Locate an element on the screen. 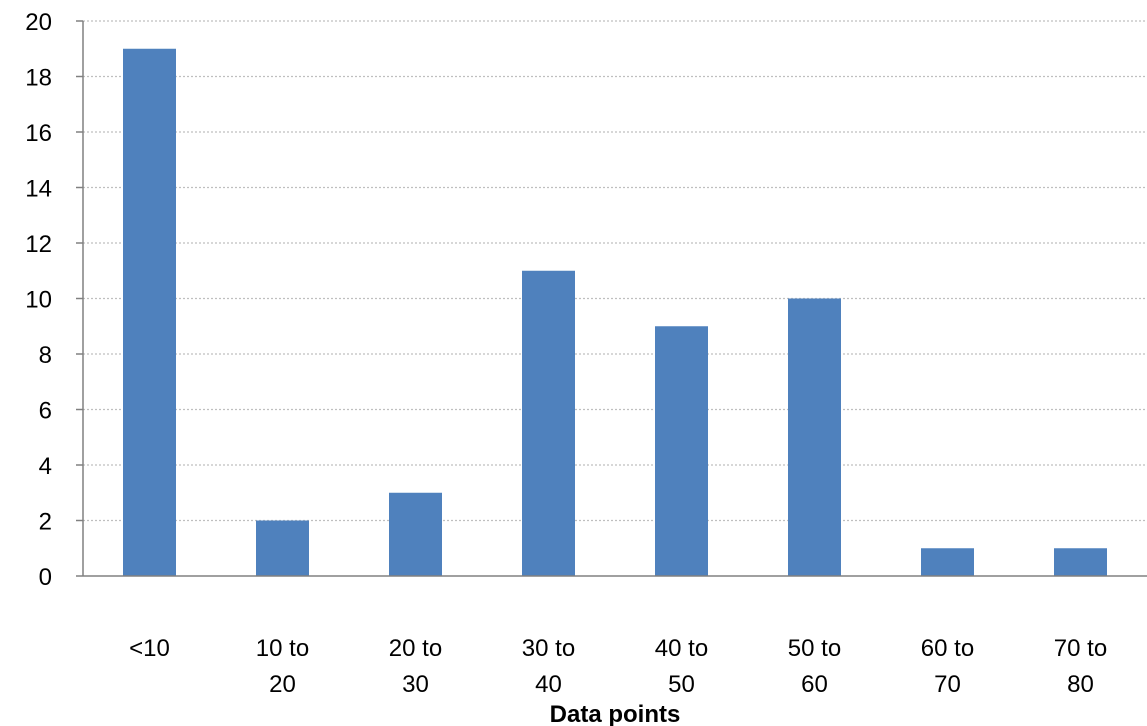  y-tick-label: 10 is located at coordinates (38, 300).